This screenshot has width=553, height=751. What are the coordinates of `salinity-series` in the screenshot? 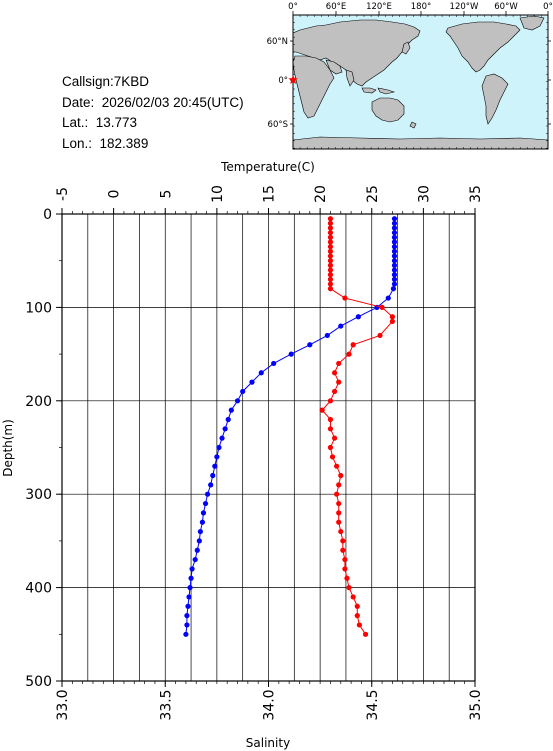 It's located at (357, 426).